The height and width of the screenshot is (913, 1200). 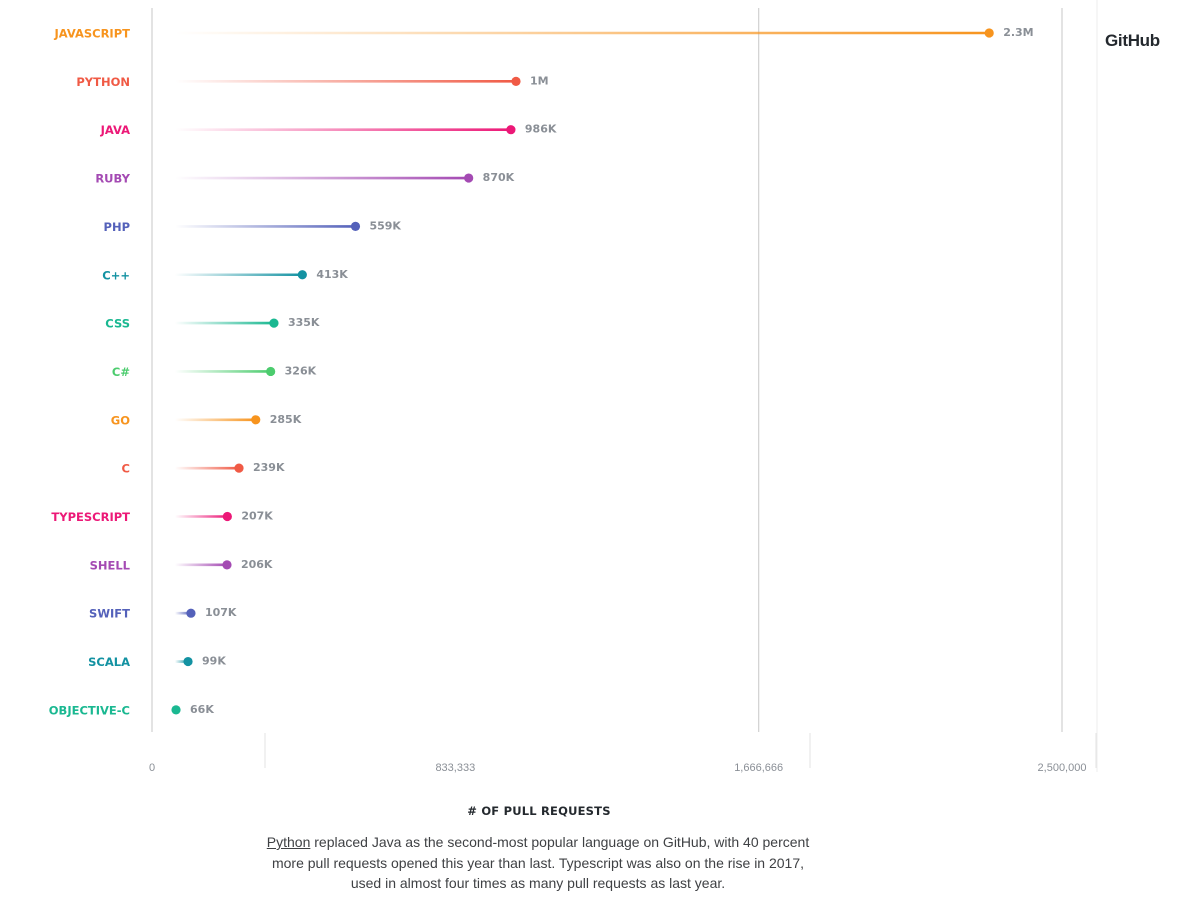 I want to click on point-csharp, so click(x=271, y=371).